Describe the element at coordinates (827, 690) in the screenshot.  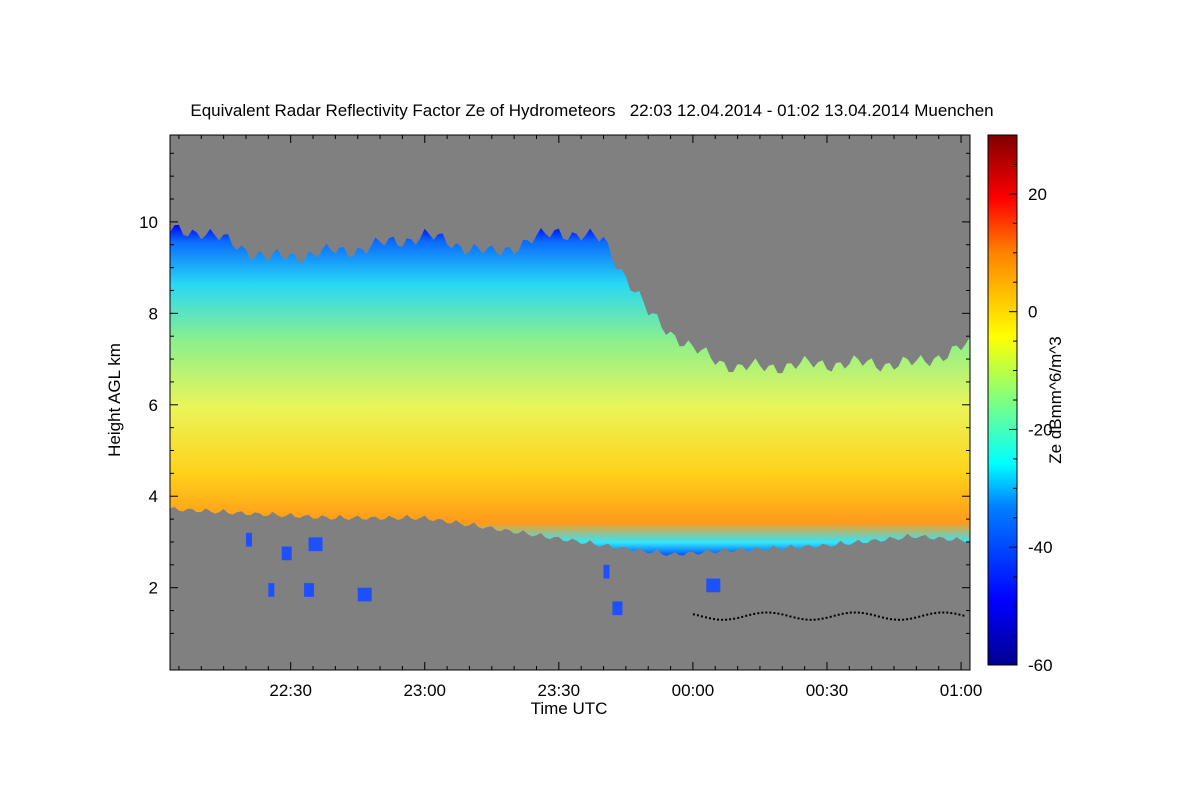
I see `x-tick-label: 00:30` at that location.